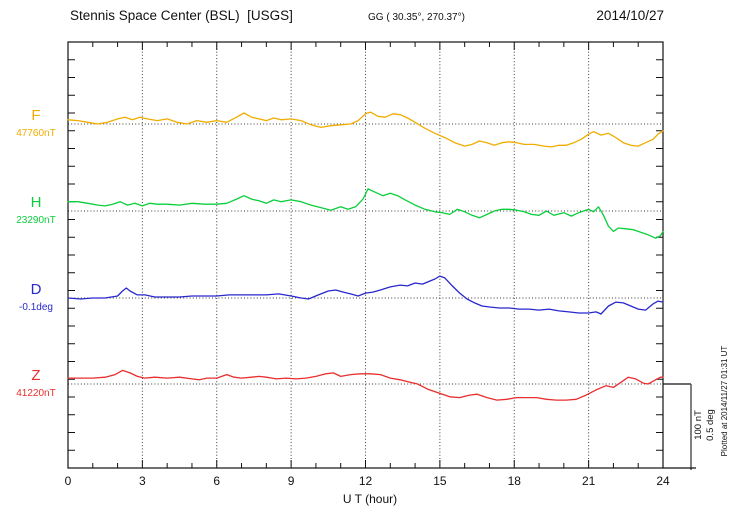 The height and width of the screenshot is (520, 730). I want to click on channel-label-D: D -0.1deg, so click(36, 297).